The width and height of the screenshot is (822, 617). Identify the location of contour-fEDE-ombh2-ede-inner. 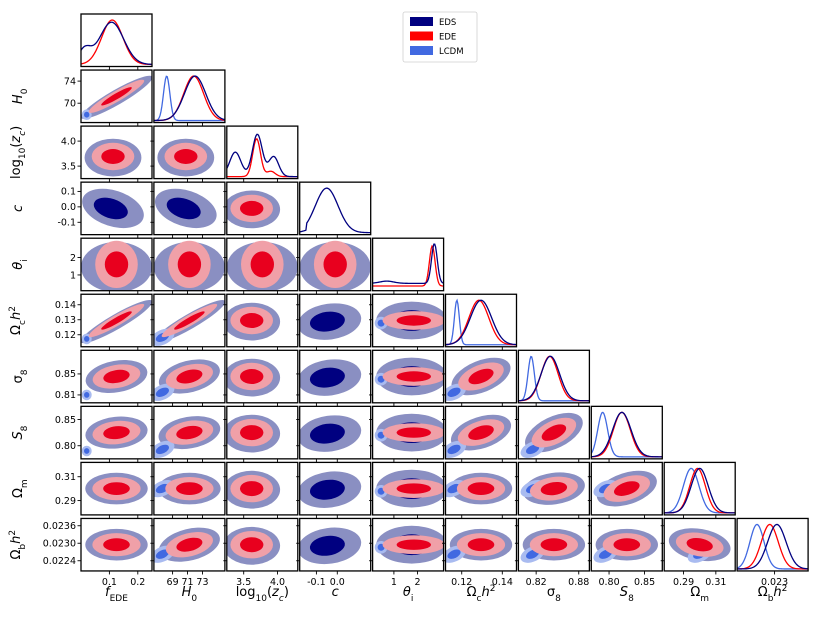
(116, 545).